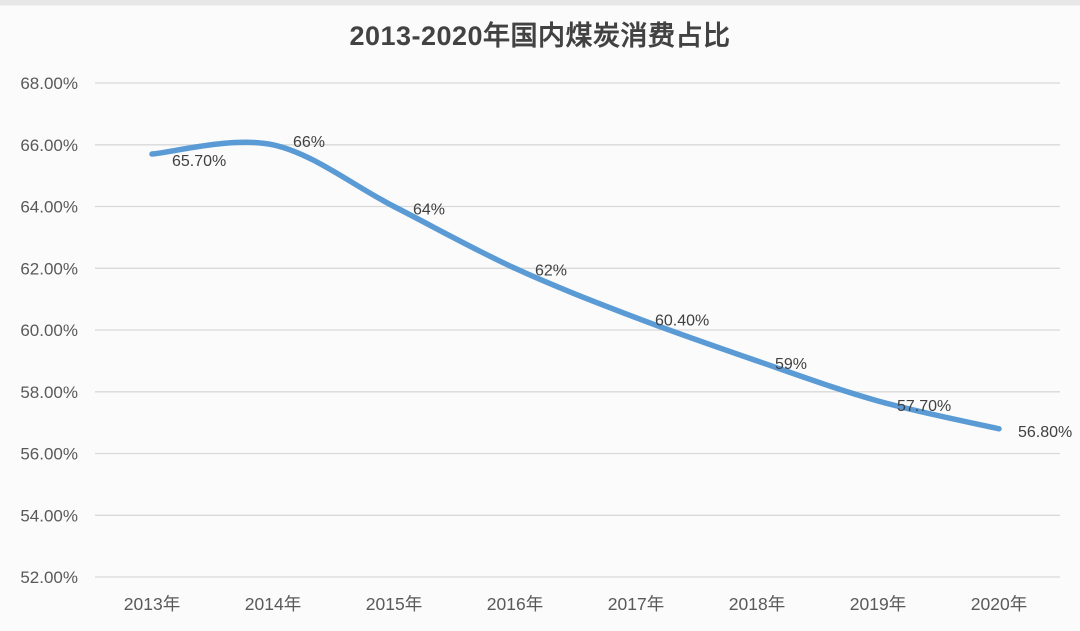 This screenshot has height=631, width=1080. I want to click on x-axis-tick-label: 2020年, so click(999, 604).